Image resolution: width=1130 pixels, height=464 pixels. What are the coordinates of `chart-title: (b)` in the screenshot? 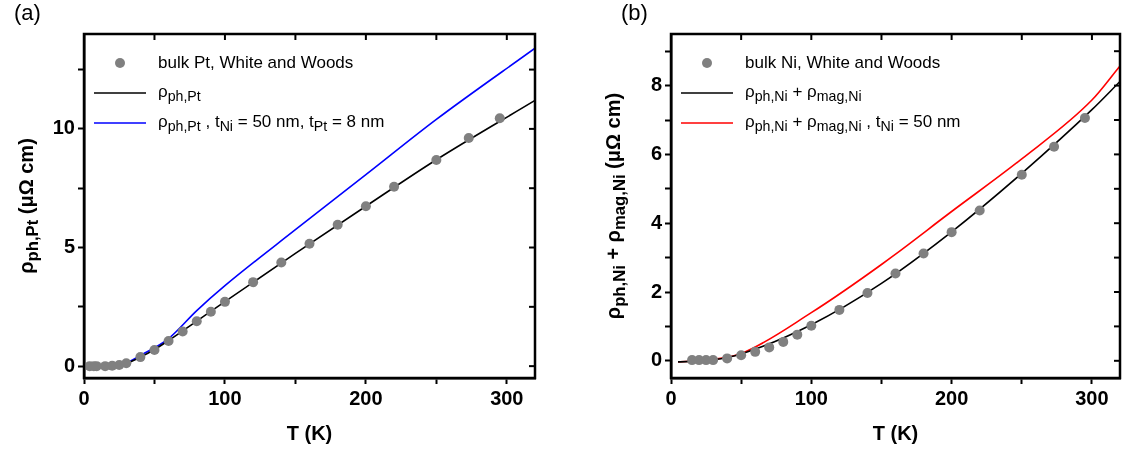 It's located at (634, 13).